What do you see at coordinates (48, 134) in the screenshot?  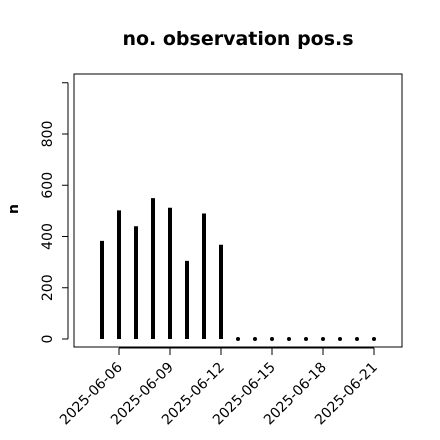 I see `y-tick-label: 800` at bounding box center [48, 134].